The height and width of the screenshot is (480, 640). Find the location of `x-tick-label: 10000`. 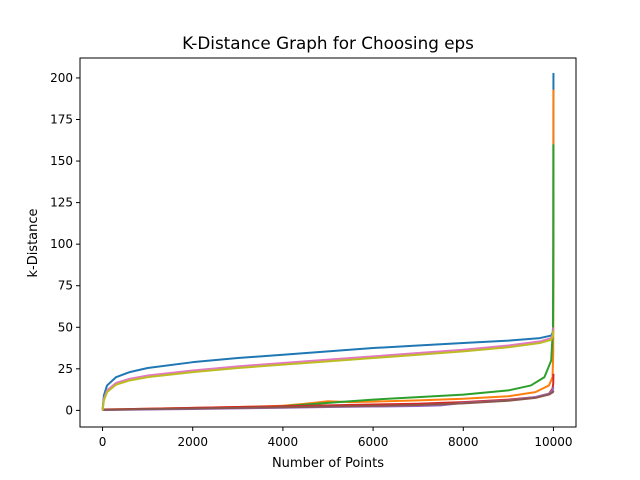

x-tick-label: 10000 is located at coordinates (553, 442).